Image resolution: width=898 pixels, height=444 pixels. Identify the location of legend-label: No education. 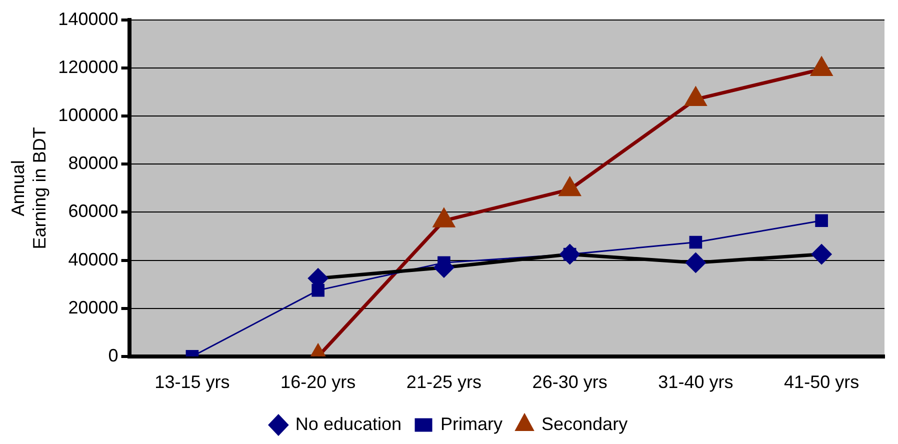
(348, 424).